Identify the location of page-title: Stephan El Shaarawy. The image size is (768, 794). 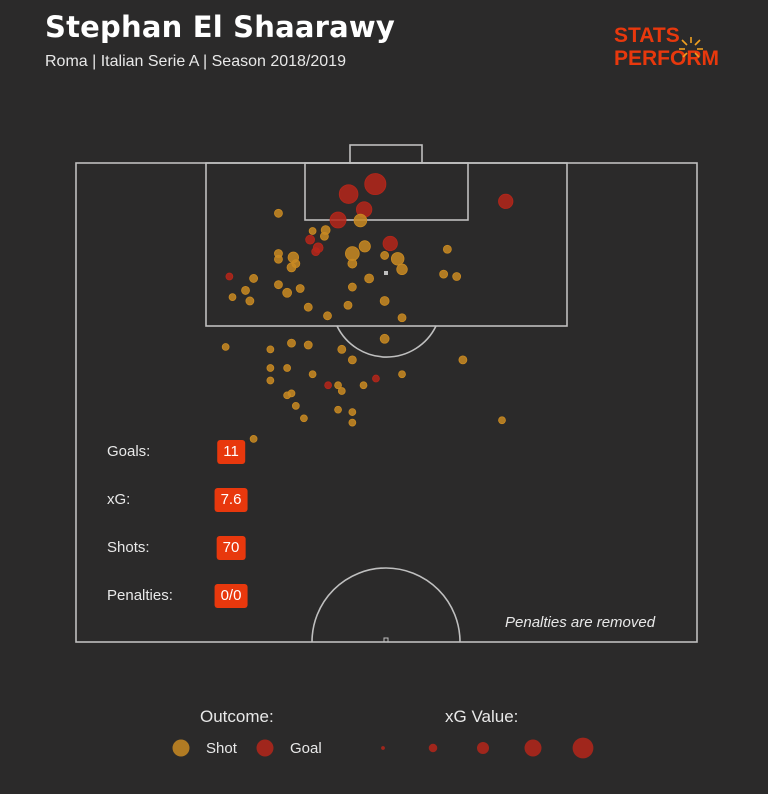
(220, 27).